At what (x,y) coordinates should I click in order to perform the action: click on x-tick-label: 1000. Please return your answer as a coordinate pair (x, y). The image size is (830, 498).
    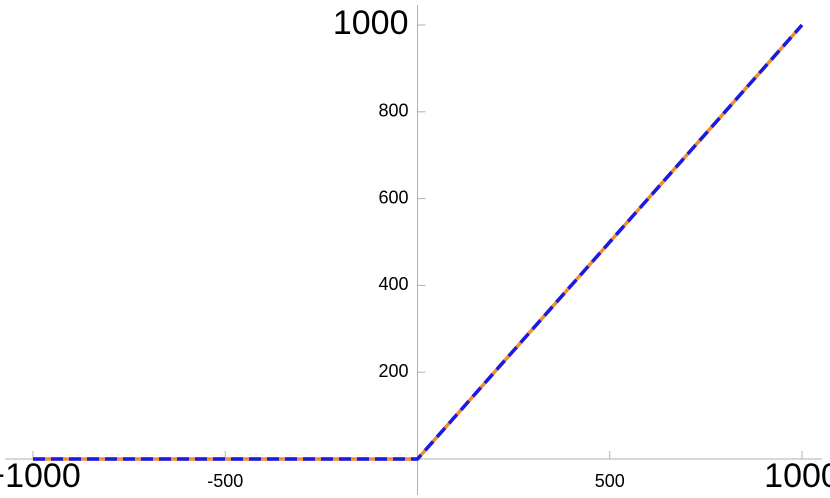
    Looking at the image, I should click on (797, 476).